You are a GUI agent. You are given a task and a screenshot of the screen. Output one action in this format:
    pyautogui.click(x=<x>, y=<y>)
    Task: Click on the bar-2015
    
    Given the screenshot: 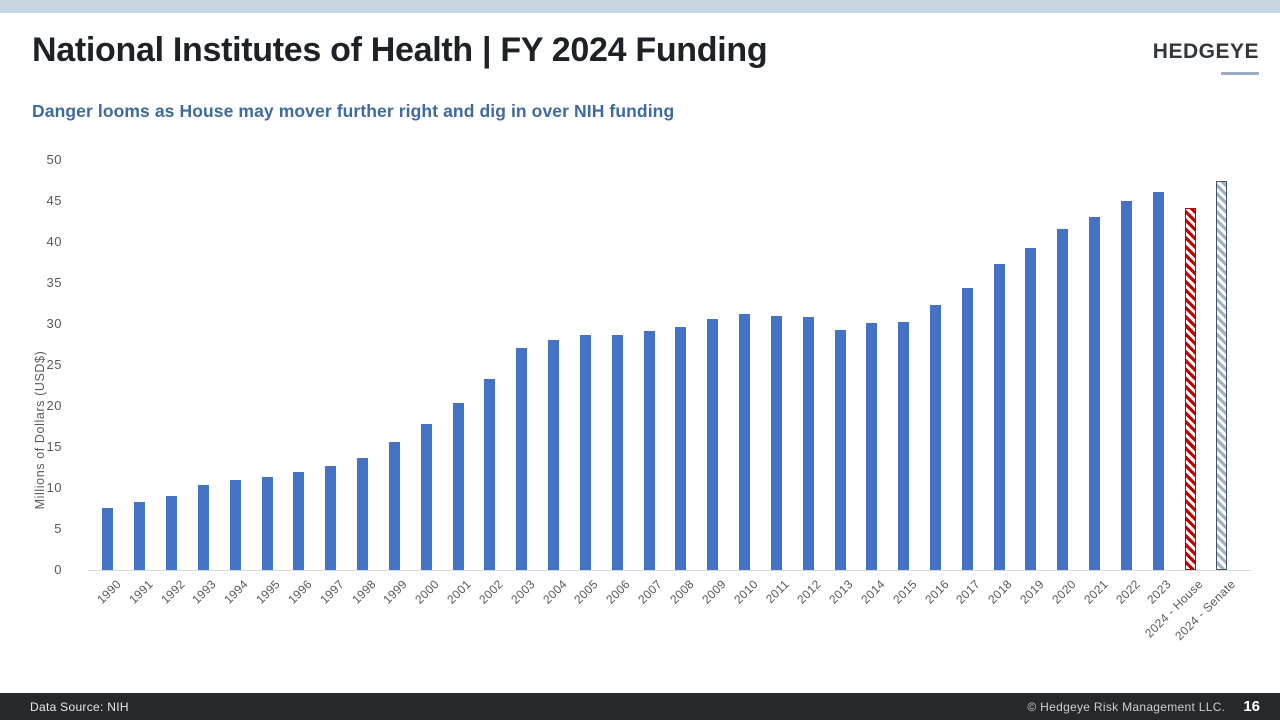 What is the action you would take?
    pyautogui.click(x=904, y=445)
    